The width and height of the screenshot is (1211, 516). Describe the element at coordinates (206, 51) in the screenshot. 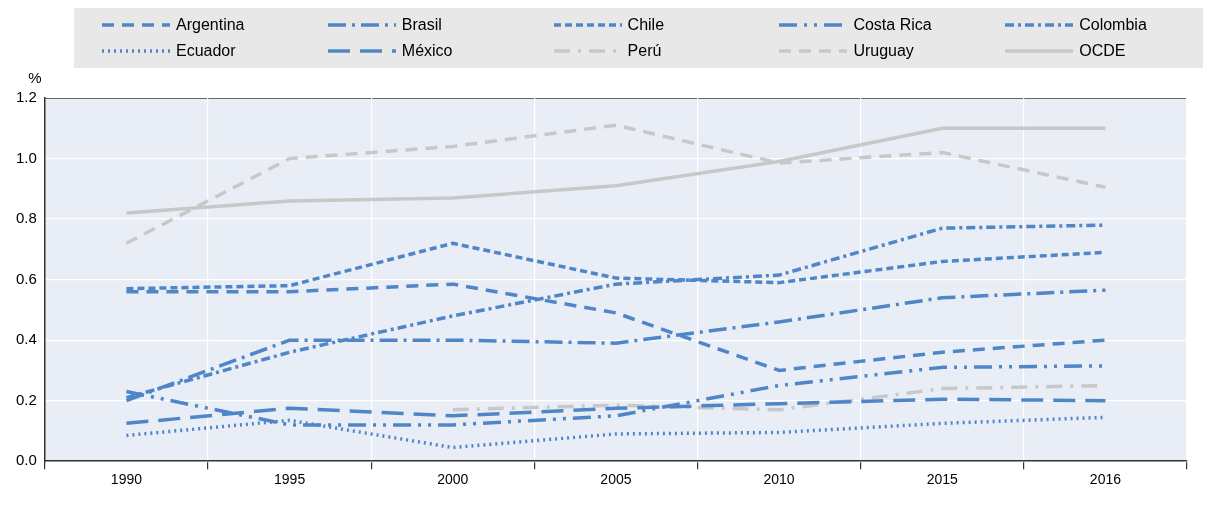

I see `legend-label: Ecuador` at that location.